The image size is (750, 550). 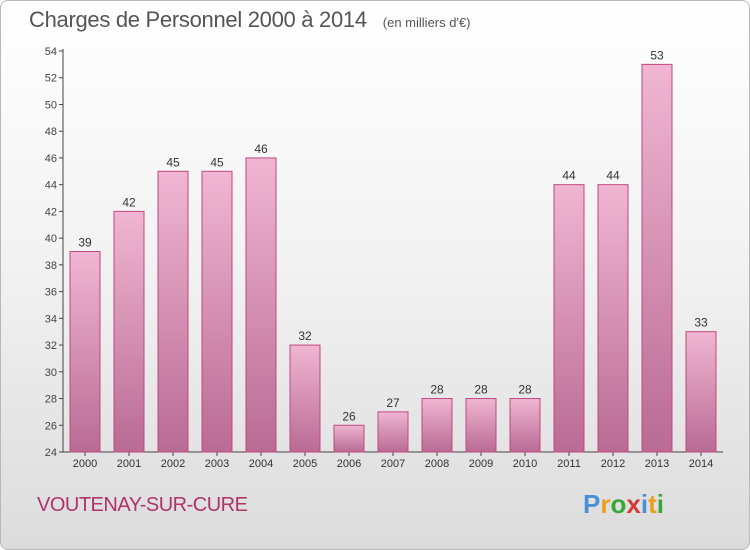 What do you see at coordinates (657, 464) in the screenshot?
I see `x-tick-label: 2013` at bounding box center [657, 464].